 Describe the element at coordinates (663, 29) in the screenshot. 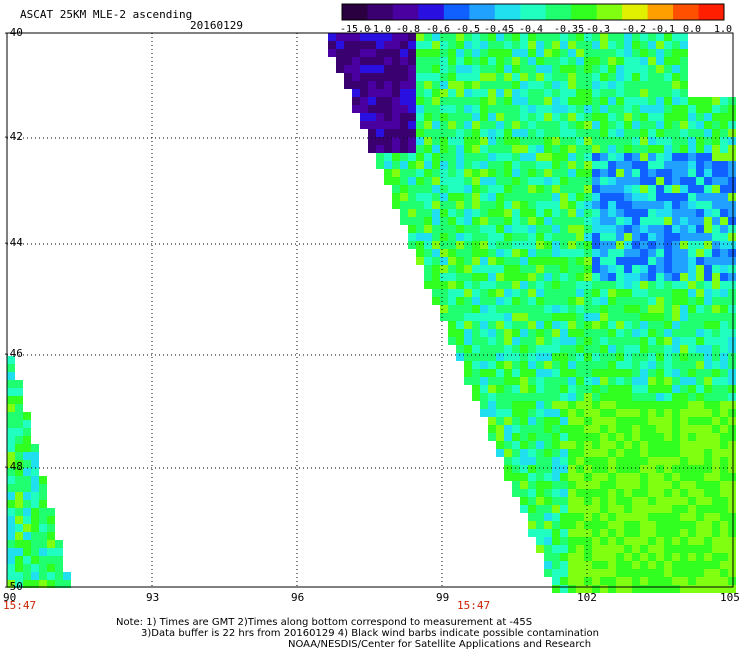

I see `colorbar-label: -0.1` at that location.